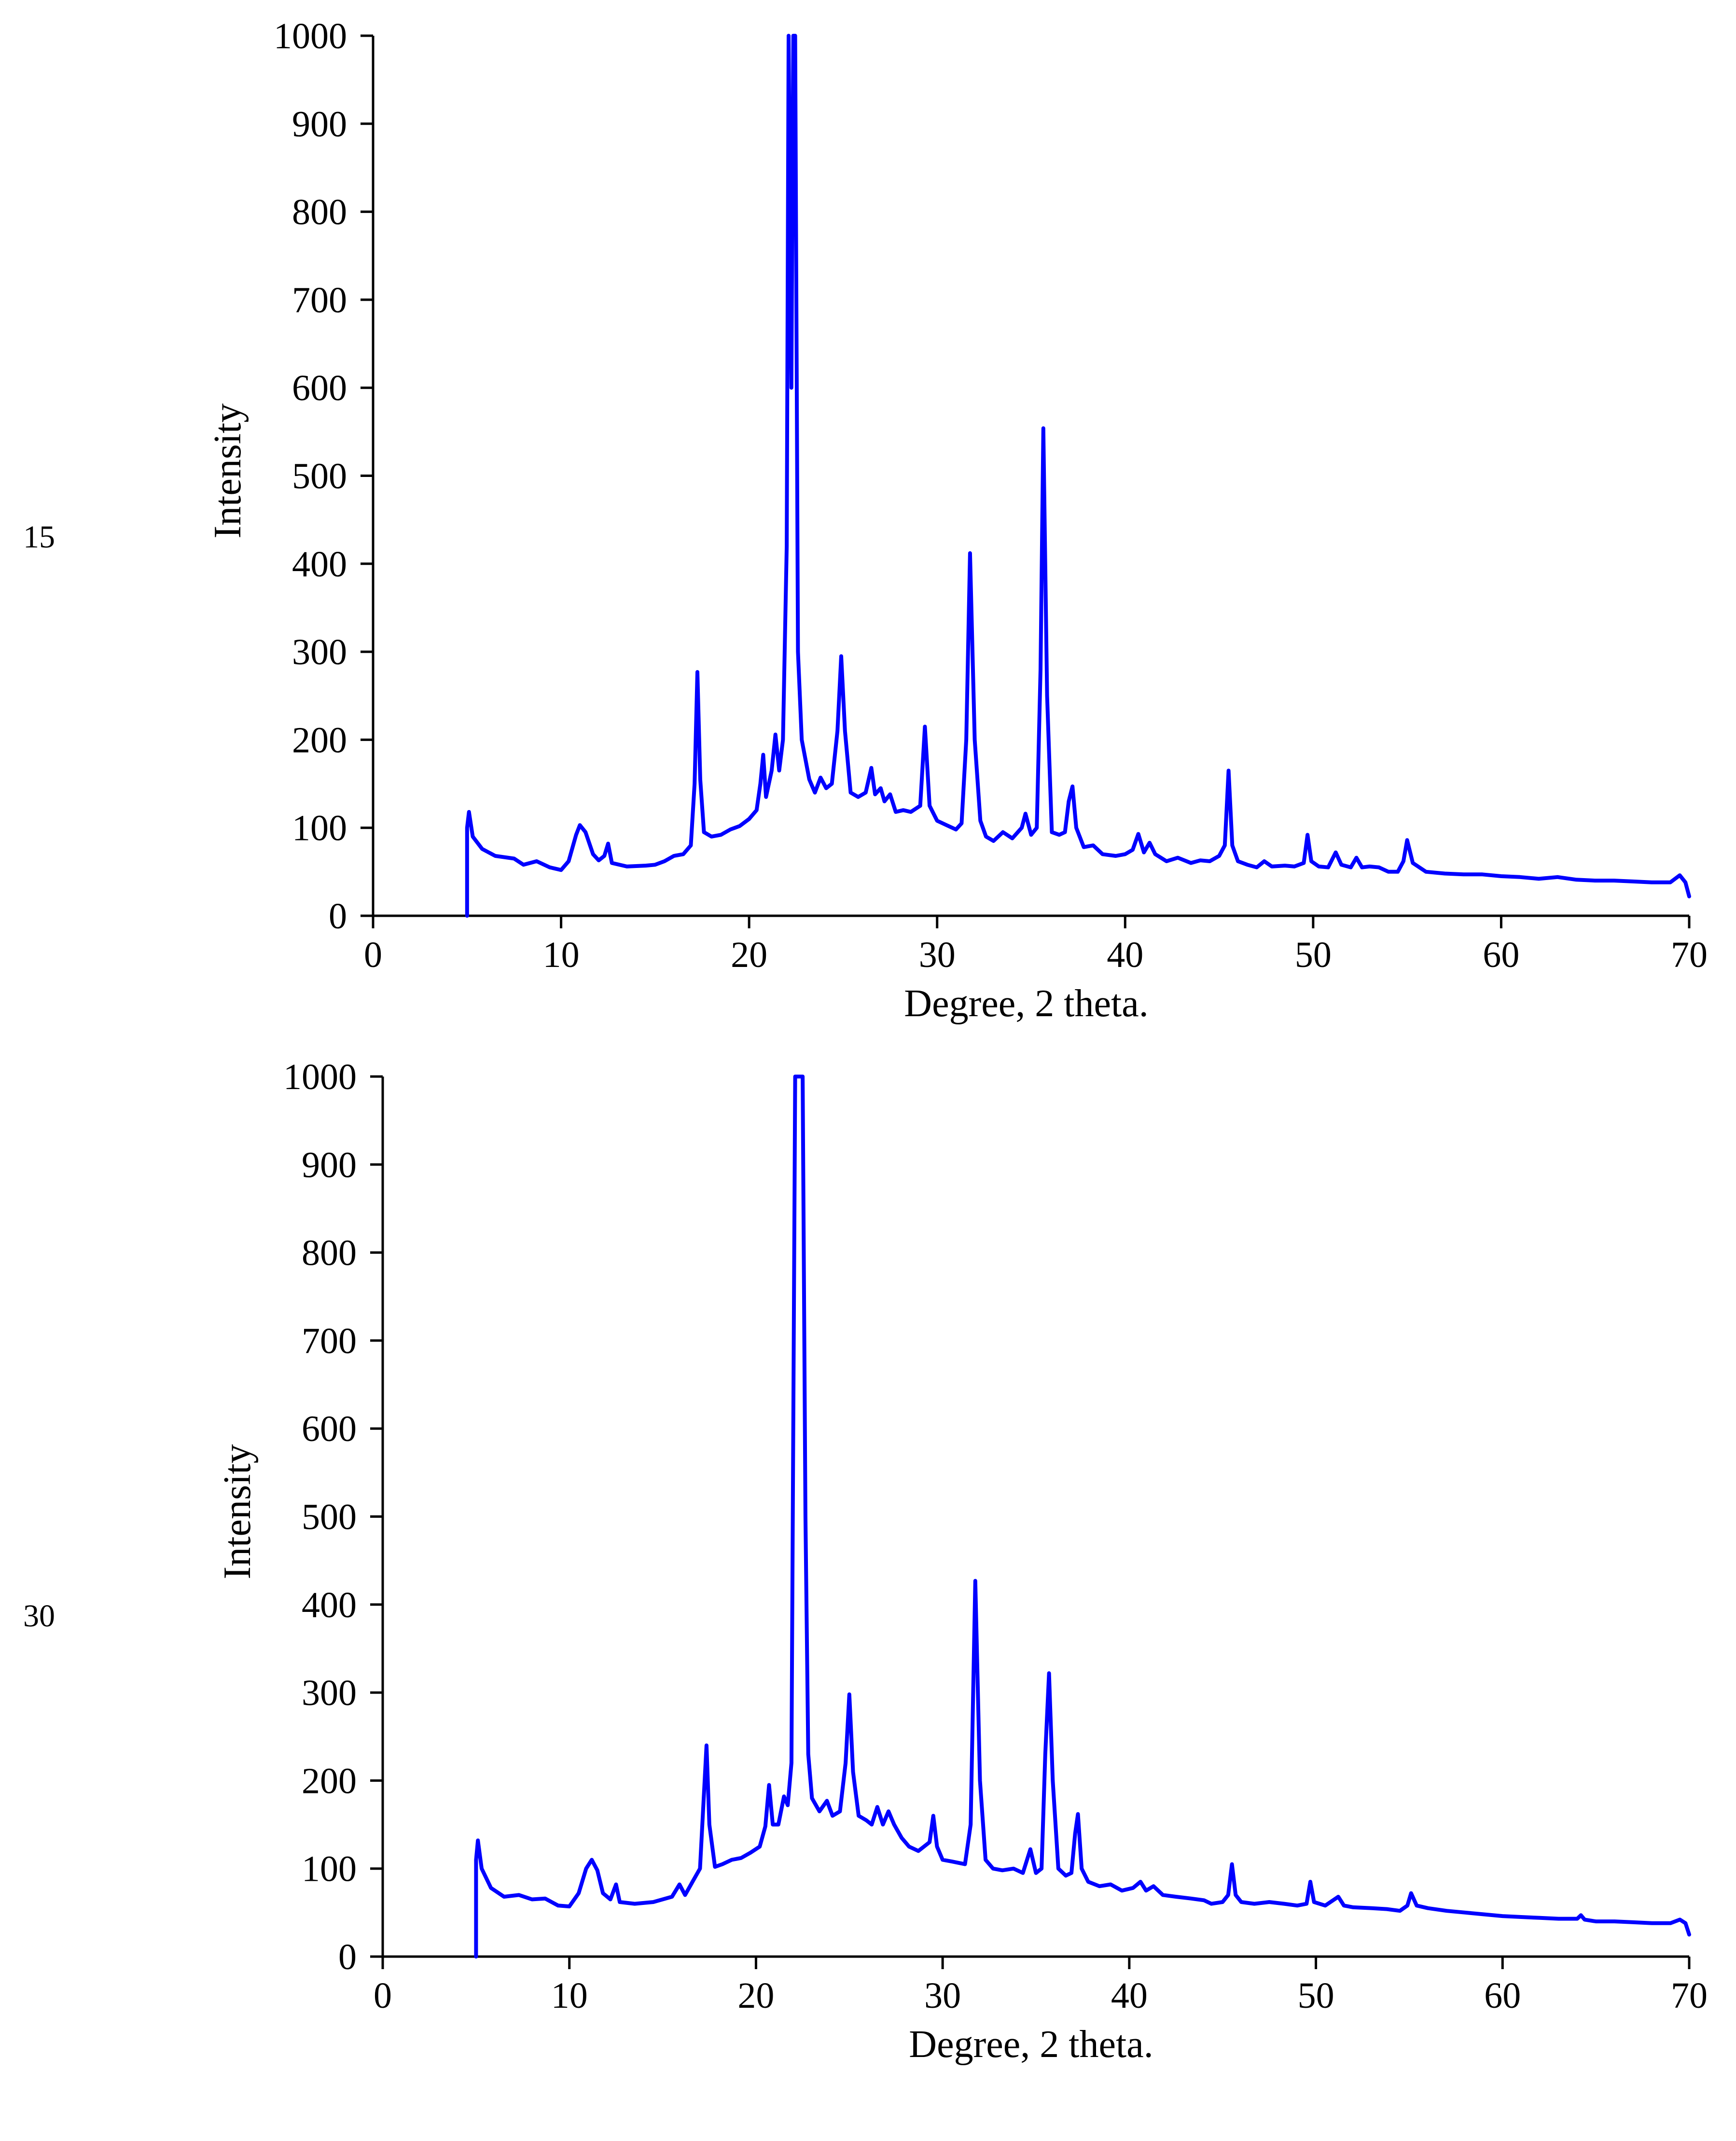  What do you see at coordinates (39, 1616) in the screenshot?
I see `panel-label-30: 30` at bounding box center [39, 1616].